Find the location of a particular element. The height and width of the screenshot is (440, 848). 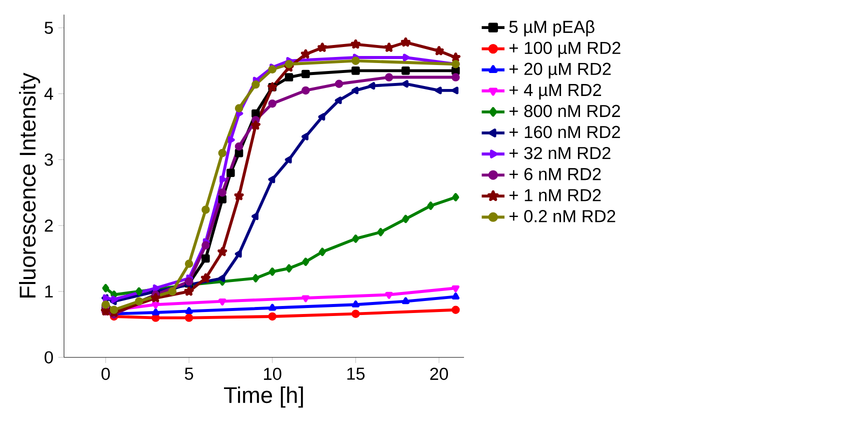

legend-label: + 800 nM RD2 is located at coordinates (564, 111).